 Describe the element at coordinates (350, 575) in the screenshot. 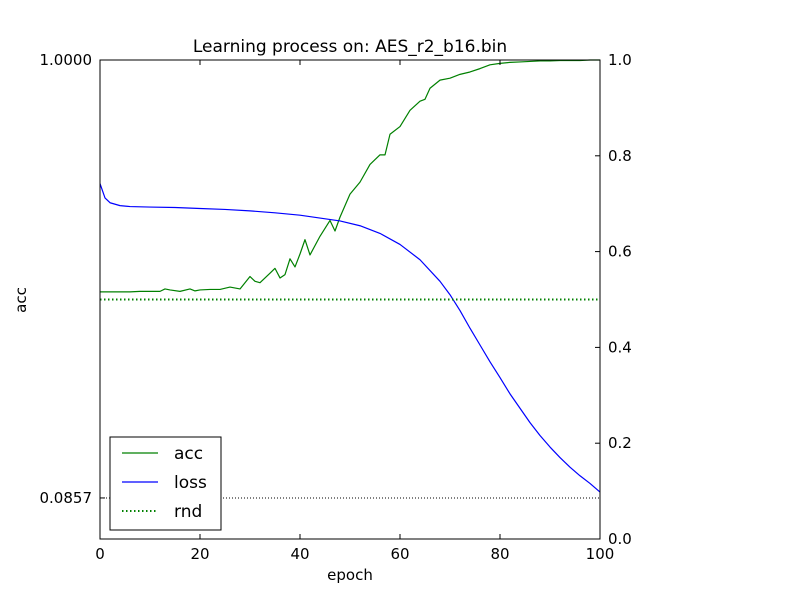

I see `x-axis-label: epoch` at that location.